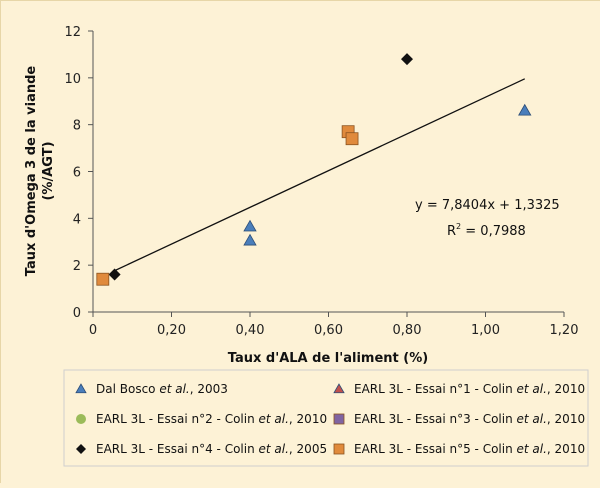  Describe the element at coordinates (435, 389) in the screenshot. I see `legend-label-part: EARL 3L - Essai n°1 - Colin` at that location.